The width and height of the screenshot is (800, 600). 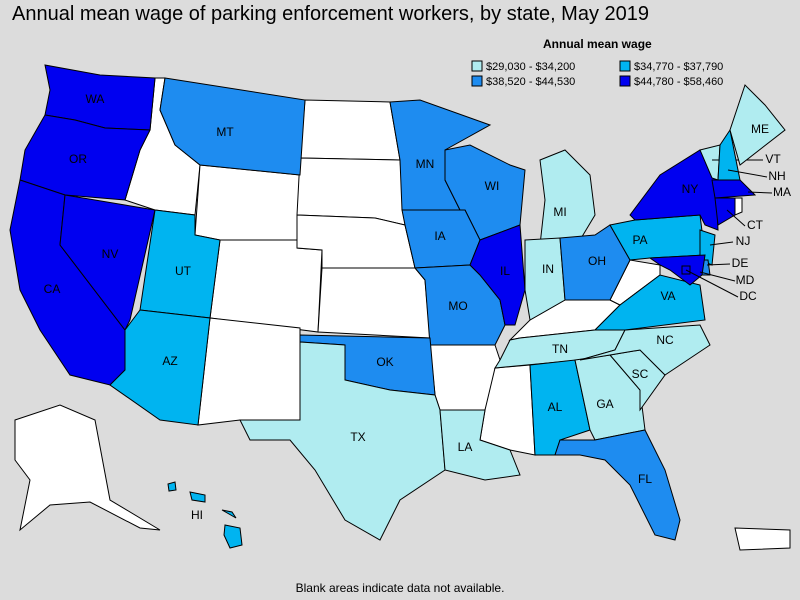 What do you see at coordinates (773, 159) in the screenshot?
I see `state-label: VT` at bounding box center [773, 159].